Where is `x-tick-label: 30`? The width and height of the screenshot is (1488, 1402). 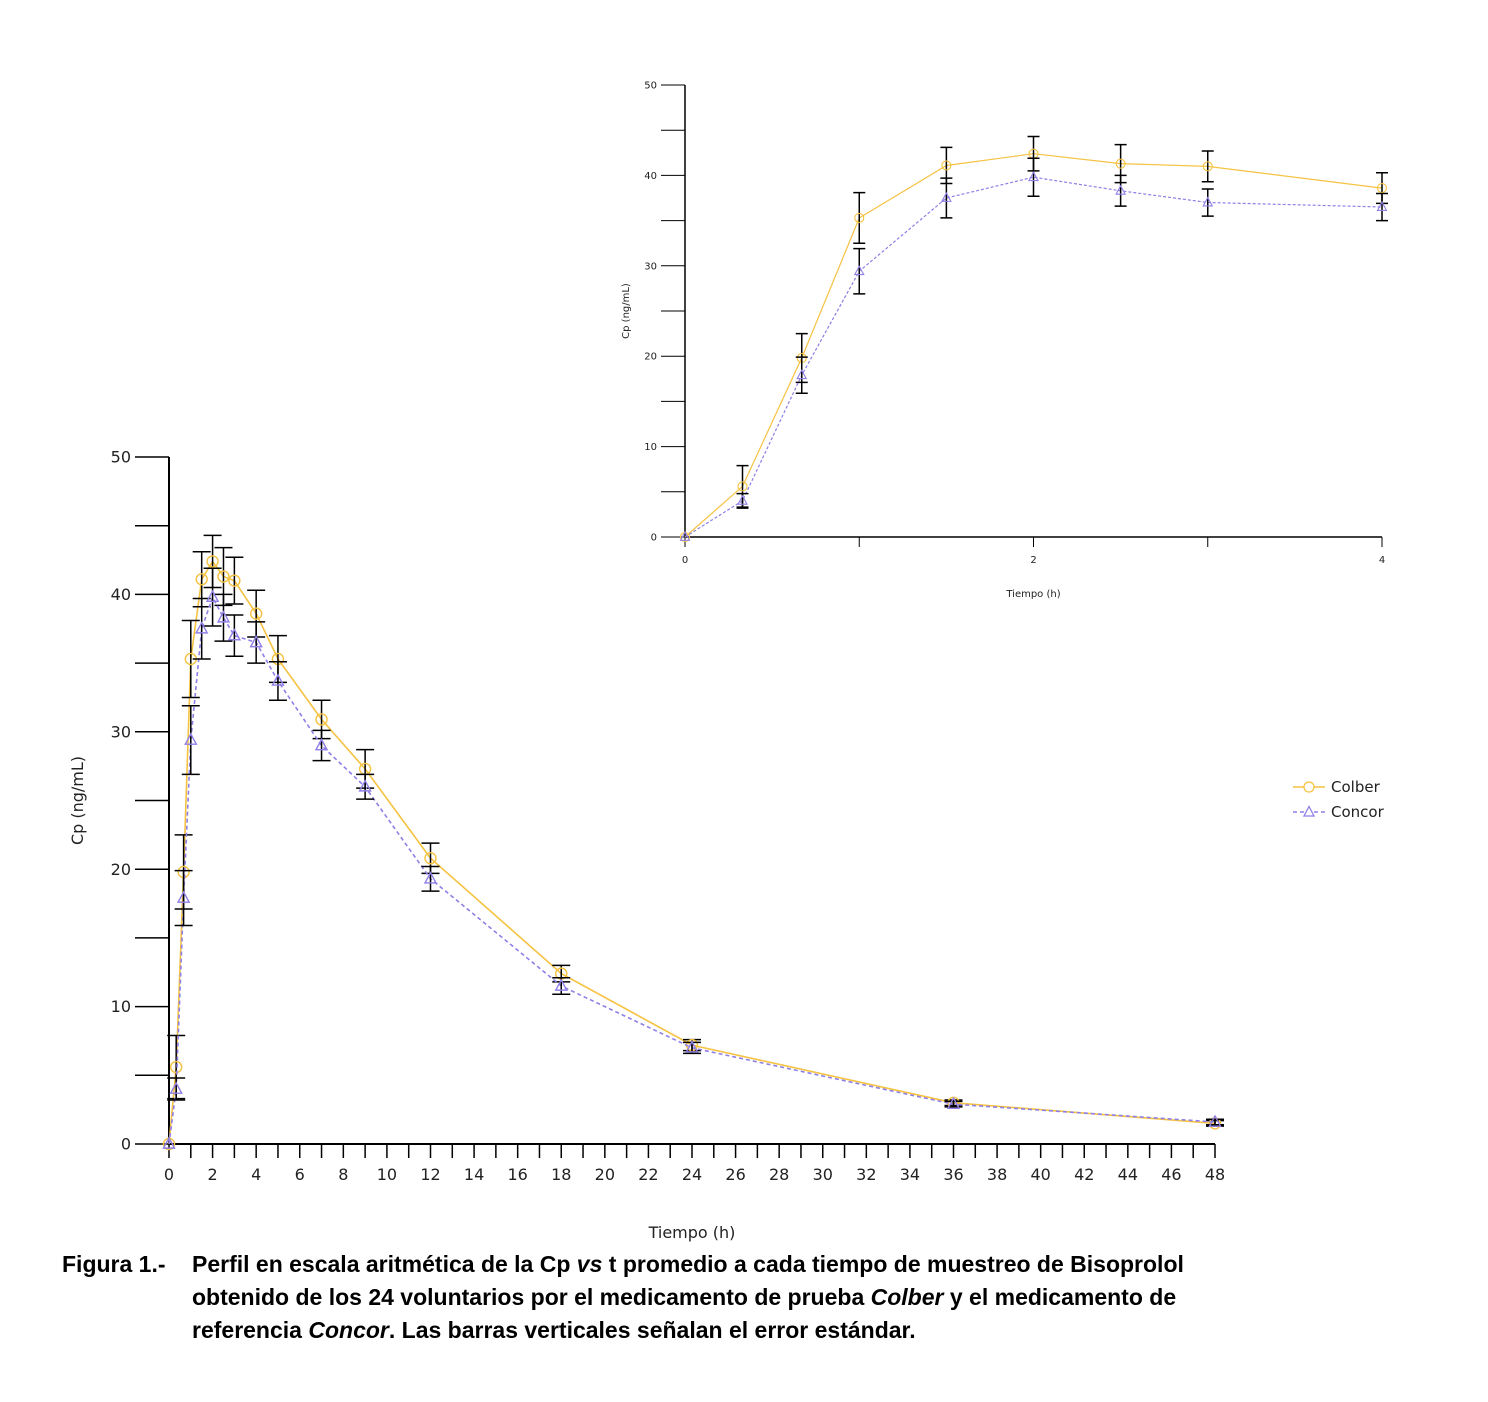 x-tick-label: 30 is located at coordinates (823, 1174).